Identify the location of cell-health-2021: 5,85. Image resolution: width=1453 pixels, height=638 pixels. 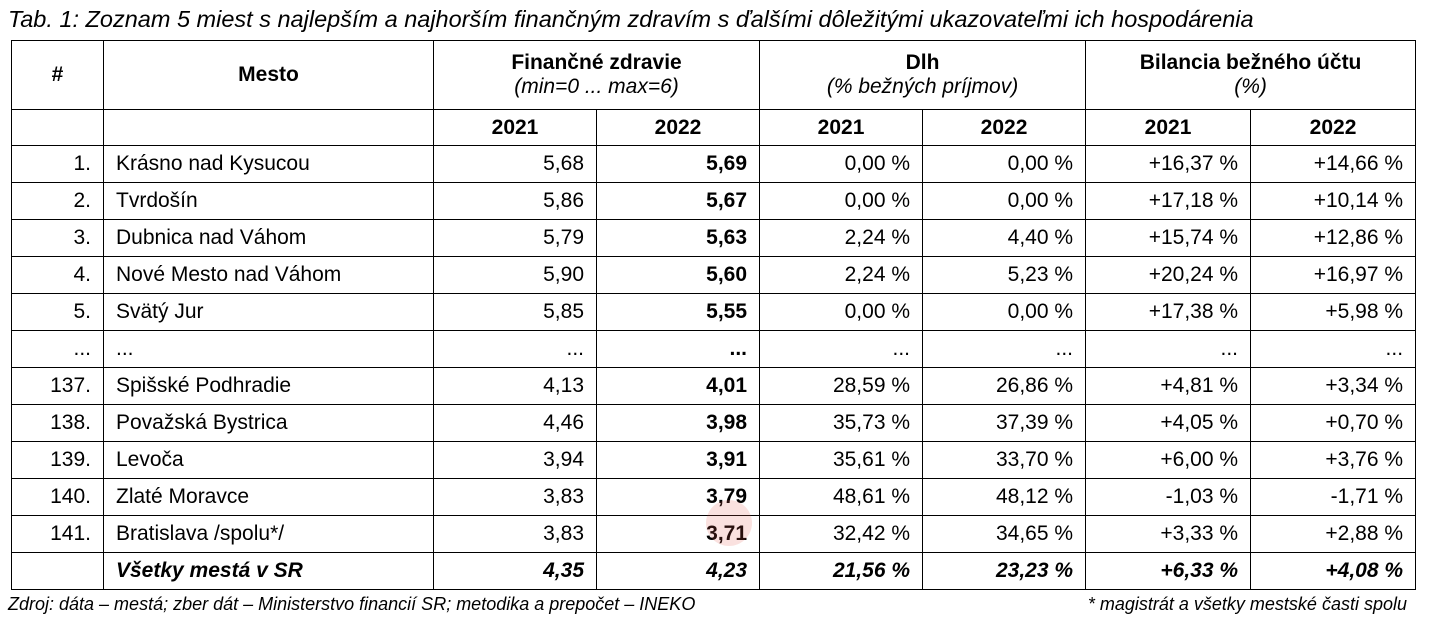
(515, 312).